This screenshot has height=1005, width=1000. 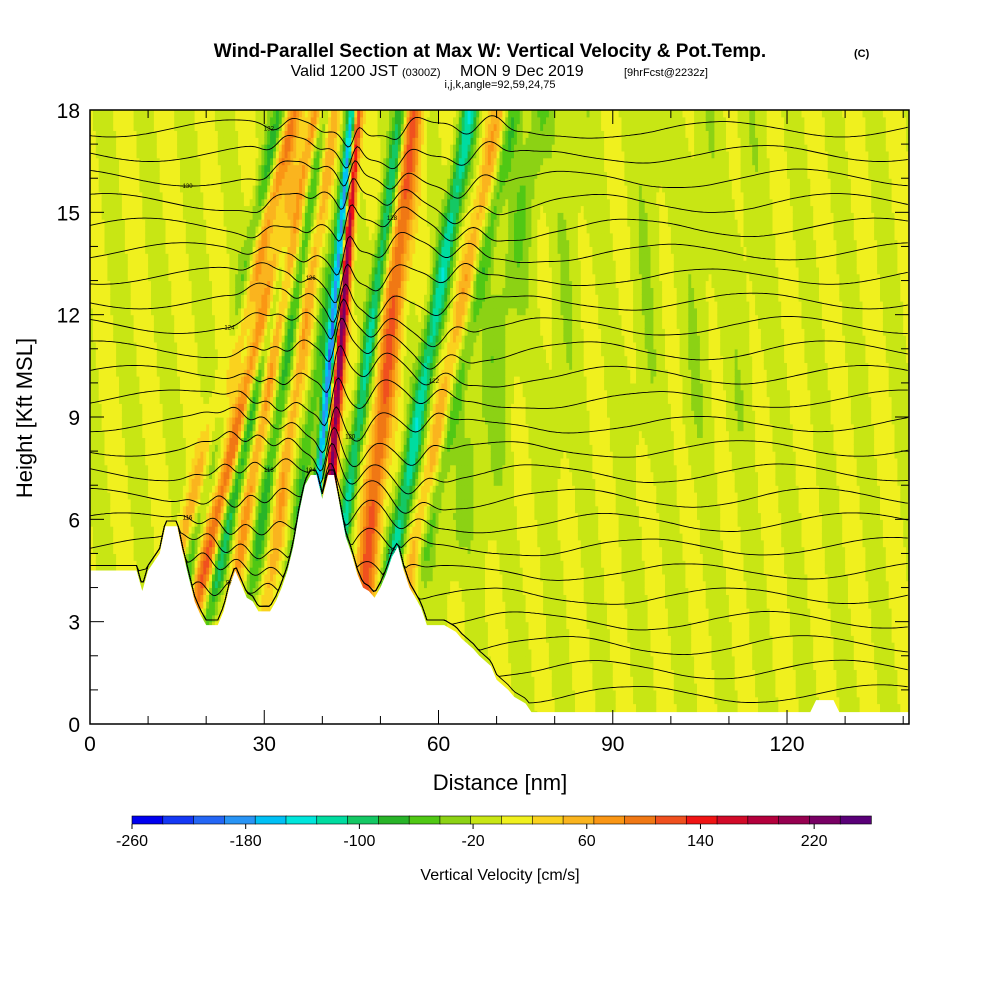 I want to click on x-tick-label: 0, so click(x=90, y=744).